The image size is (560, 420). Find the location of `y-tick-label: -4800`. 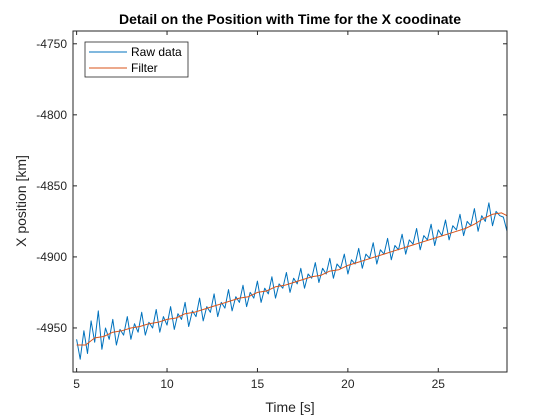

y-tick-label: -4800 is located at coordinates (51, 115).